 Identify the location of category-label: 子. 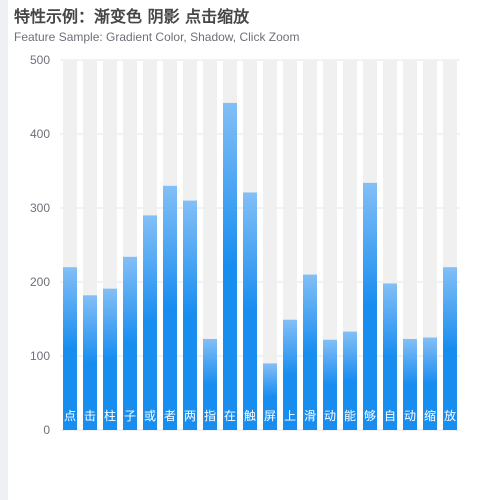
(130, 416).